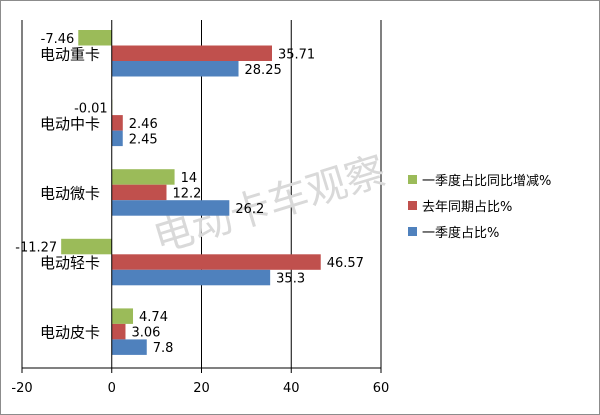 Image resolution: width=600 pixels, height=415 pixels. Describe the element at coordinates (296, 54) in the screenshot. I see `data-label: 35.71` at that location.